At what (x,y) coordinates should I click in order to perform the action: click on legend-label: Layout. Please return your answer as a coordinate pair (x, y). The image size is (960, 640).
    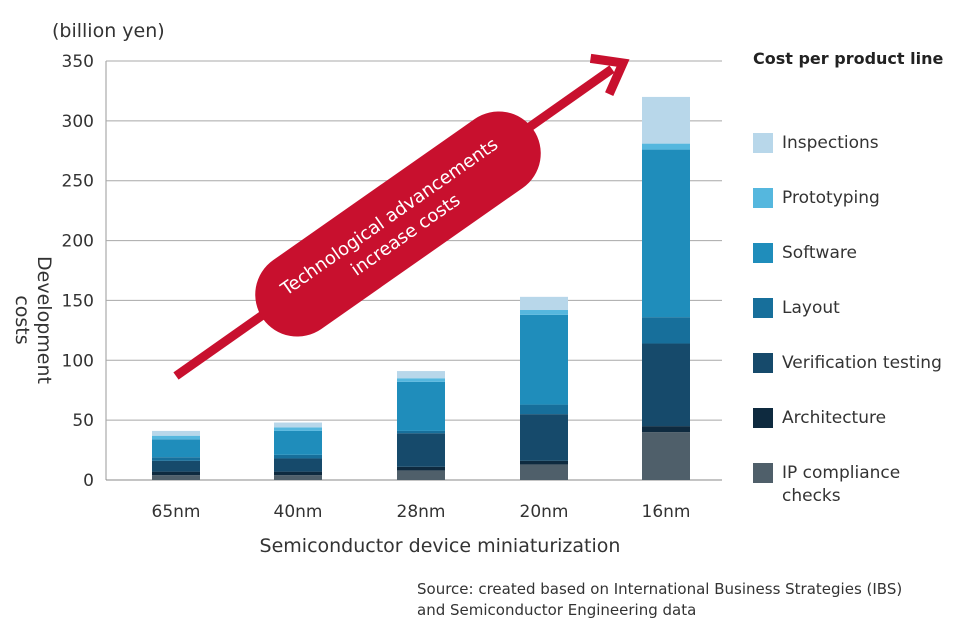
    Looking at the image, I should click on (811, 308).